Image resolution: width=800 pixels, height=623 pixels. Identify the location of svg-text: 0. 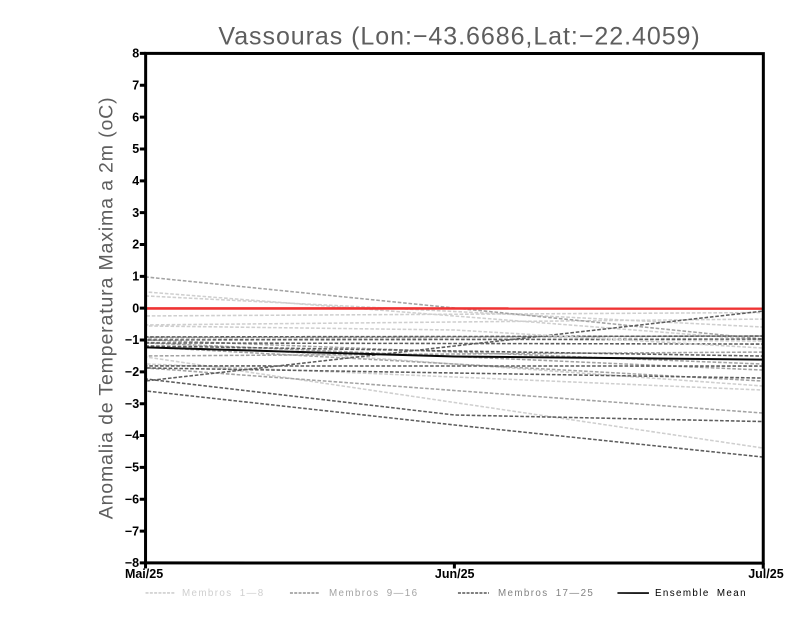
(135, 308).